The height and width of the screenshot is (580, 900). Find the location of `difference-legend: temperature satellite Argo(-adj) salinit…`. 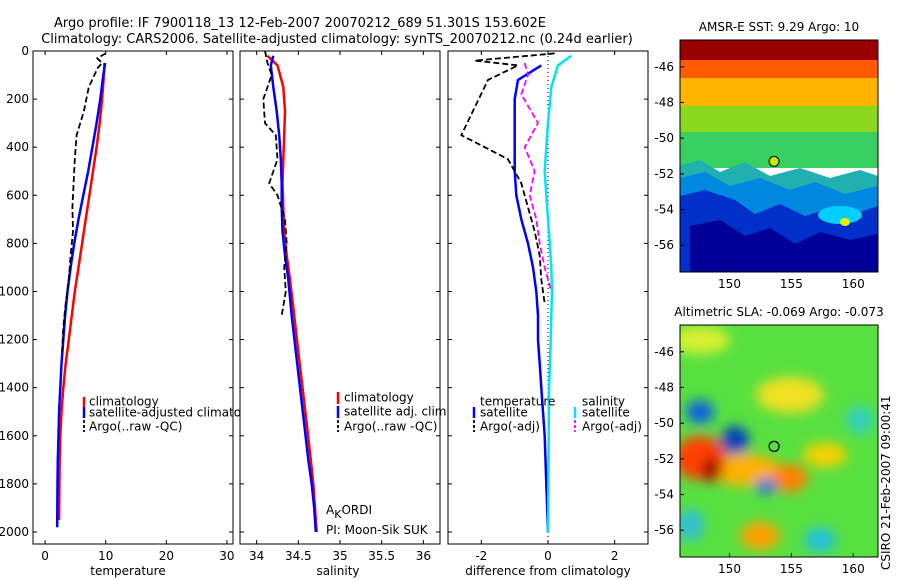

difference-legend: temperature satellite Argo(-adj) salinit… is located at coordinates (557, 414).